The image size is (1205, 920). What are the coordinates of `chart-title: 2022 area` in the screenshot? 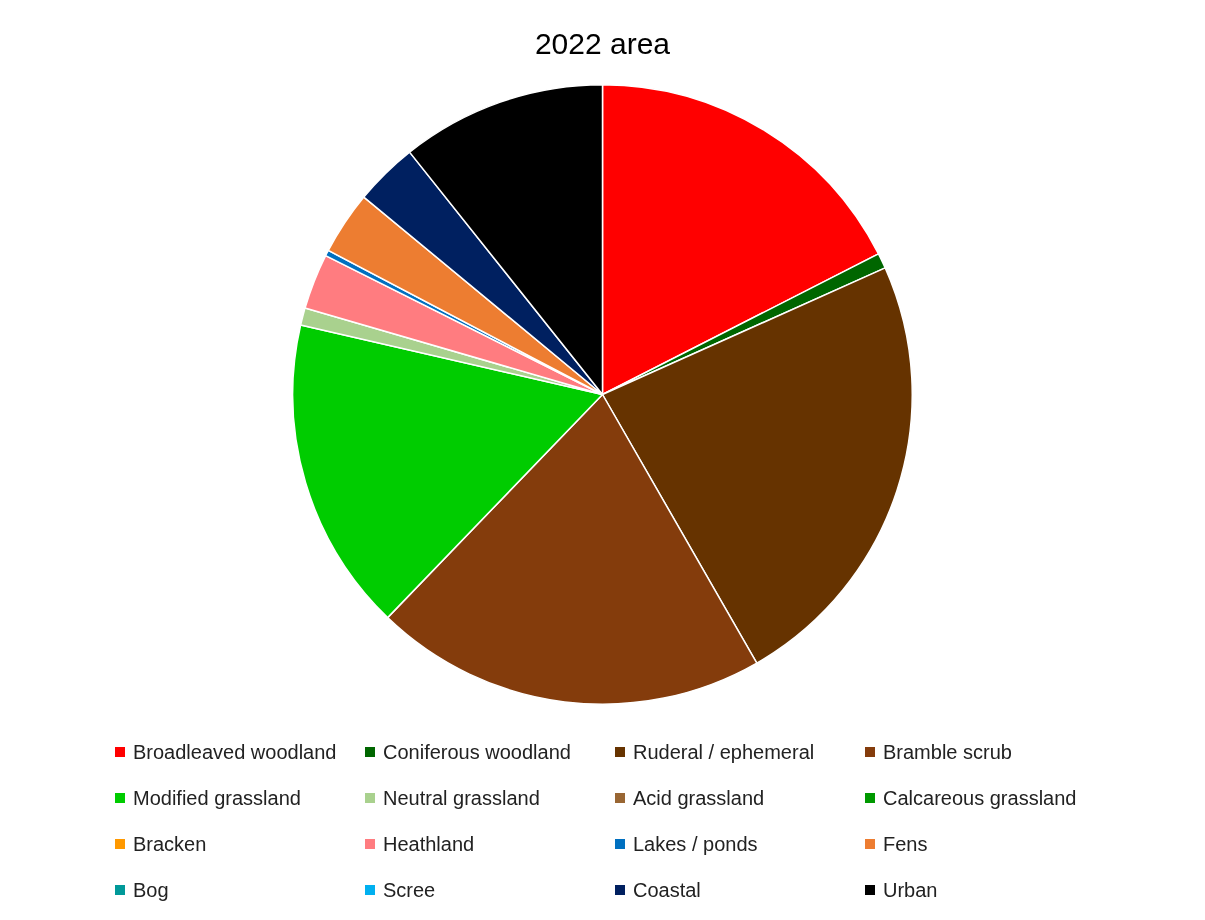 It's located at (602, 44).